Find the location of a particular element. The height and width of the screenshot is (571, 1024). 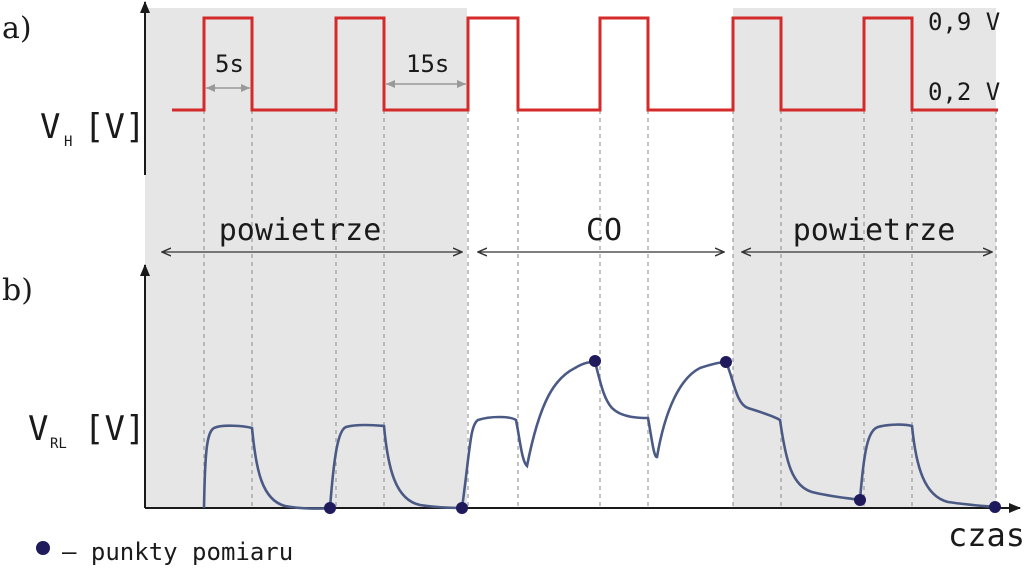

duration-5s-label: 5s is located at coordinates (229, 64).